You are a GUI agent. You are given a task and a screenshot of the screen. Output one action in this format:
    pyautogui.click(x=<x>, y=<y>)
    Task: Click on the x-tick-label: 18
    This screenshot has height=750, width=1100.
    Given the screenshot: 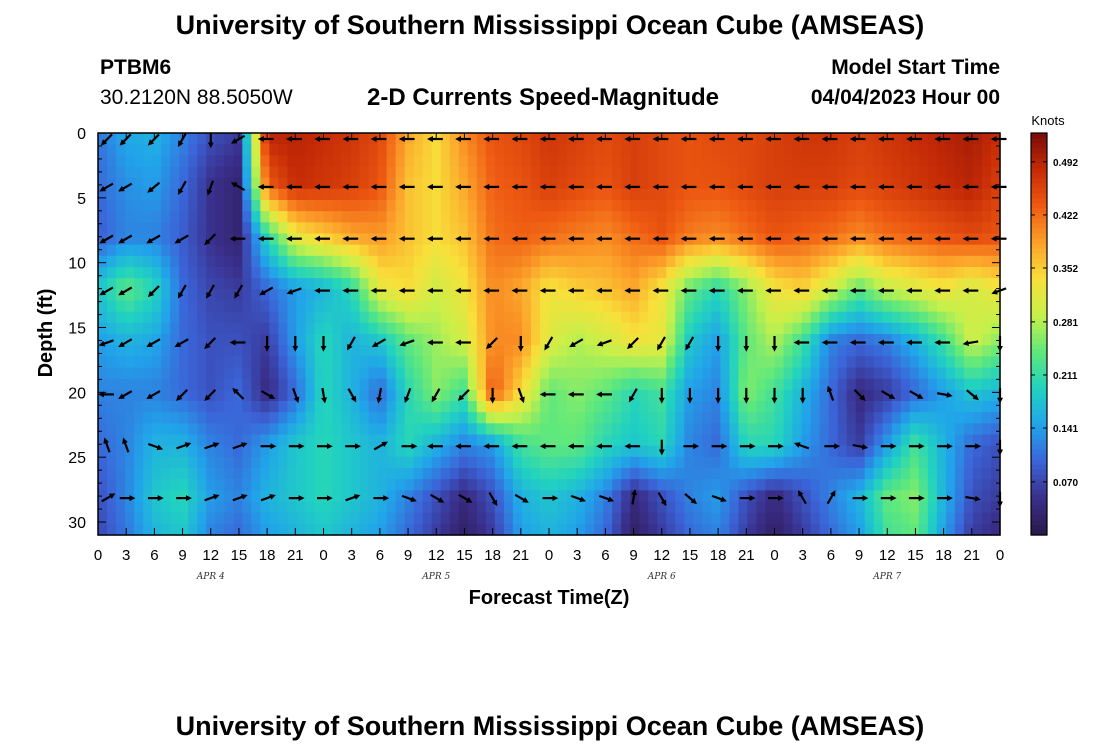 What is the action you would take?
    pyautogui.click(x=943, y=555)
    